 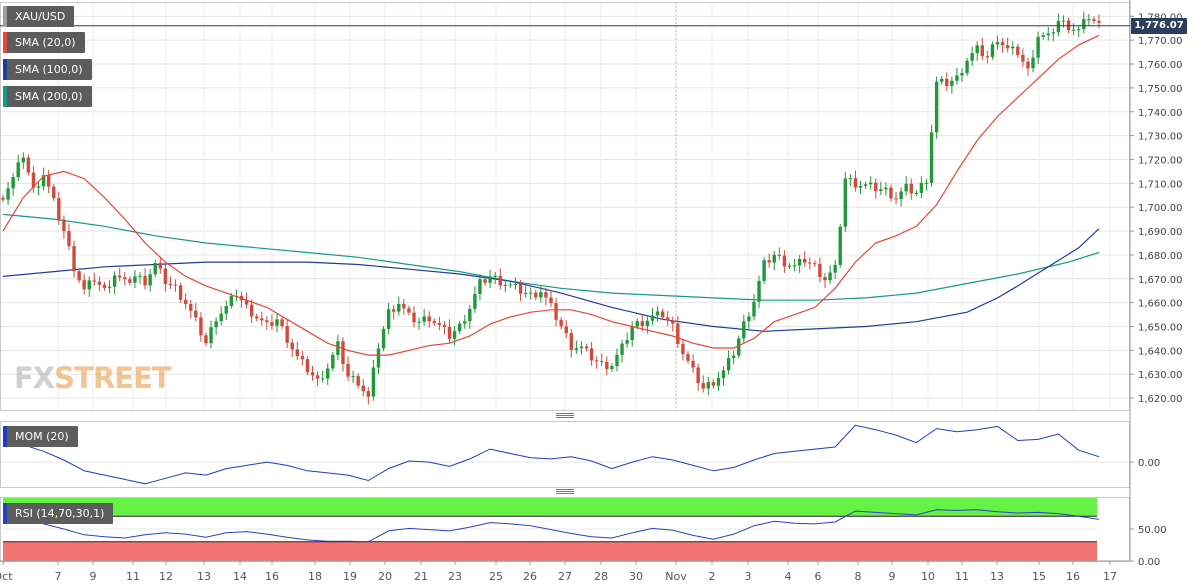 I want to click on legend-xauusd: XAU/USD, so click(x=39, y=16).